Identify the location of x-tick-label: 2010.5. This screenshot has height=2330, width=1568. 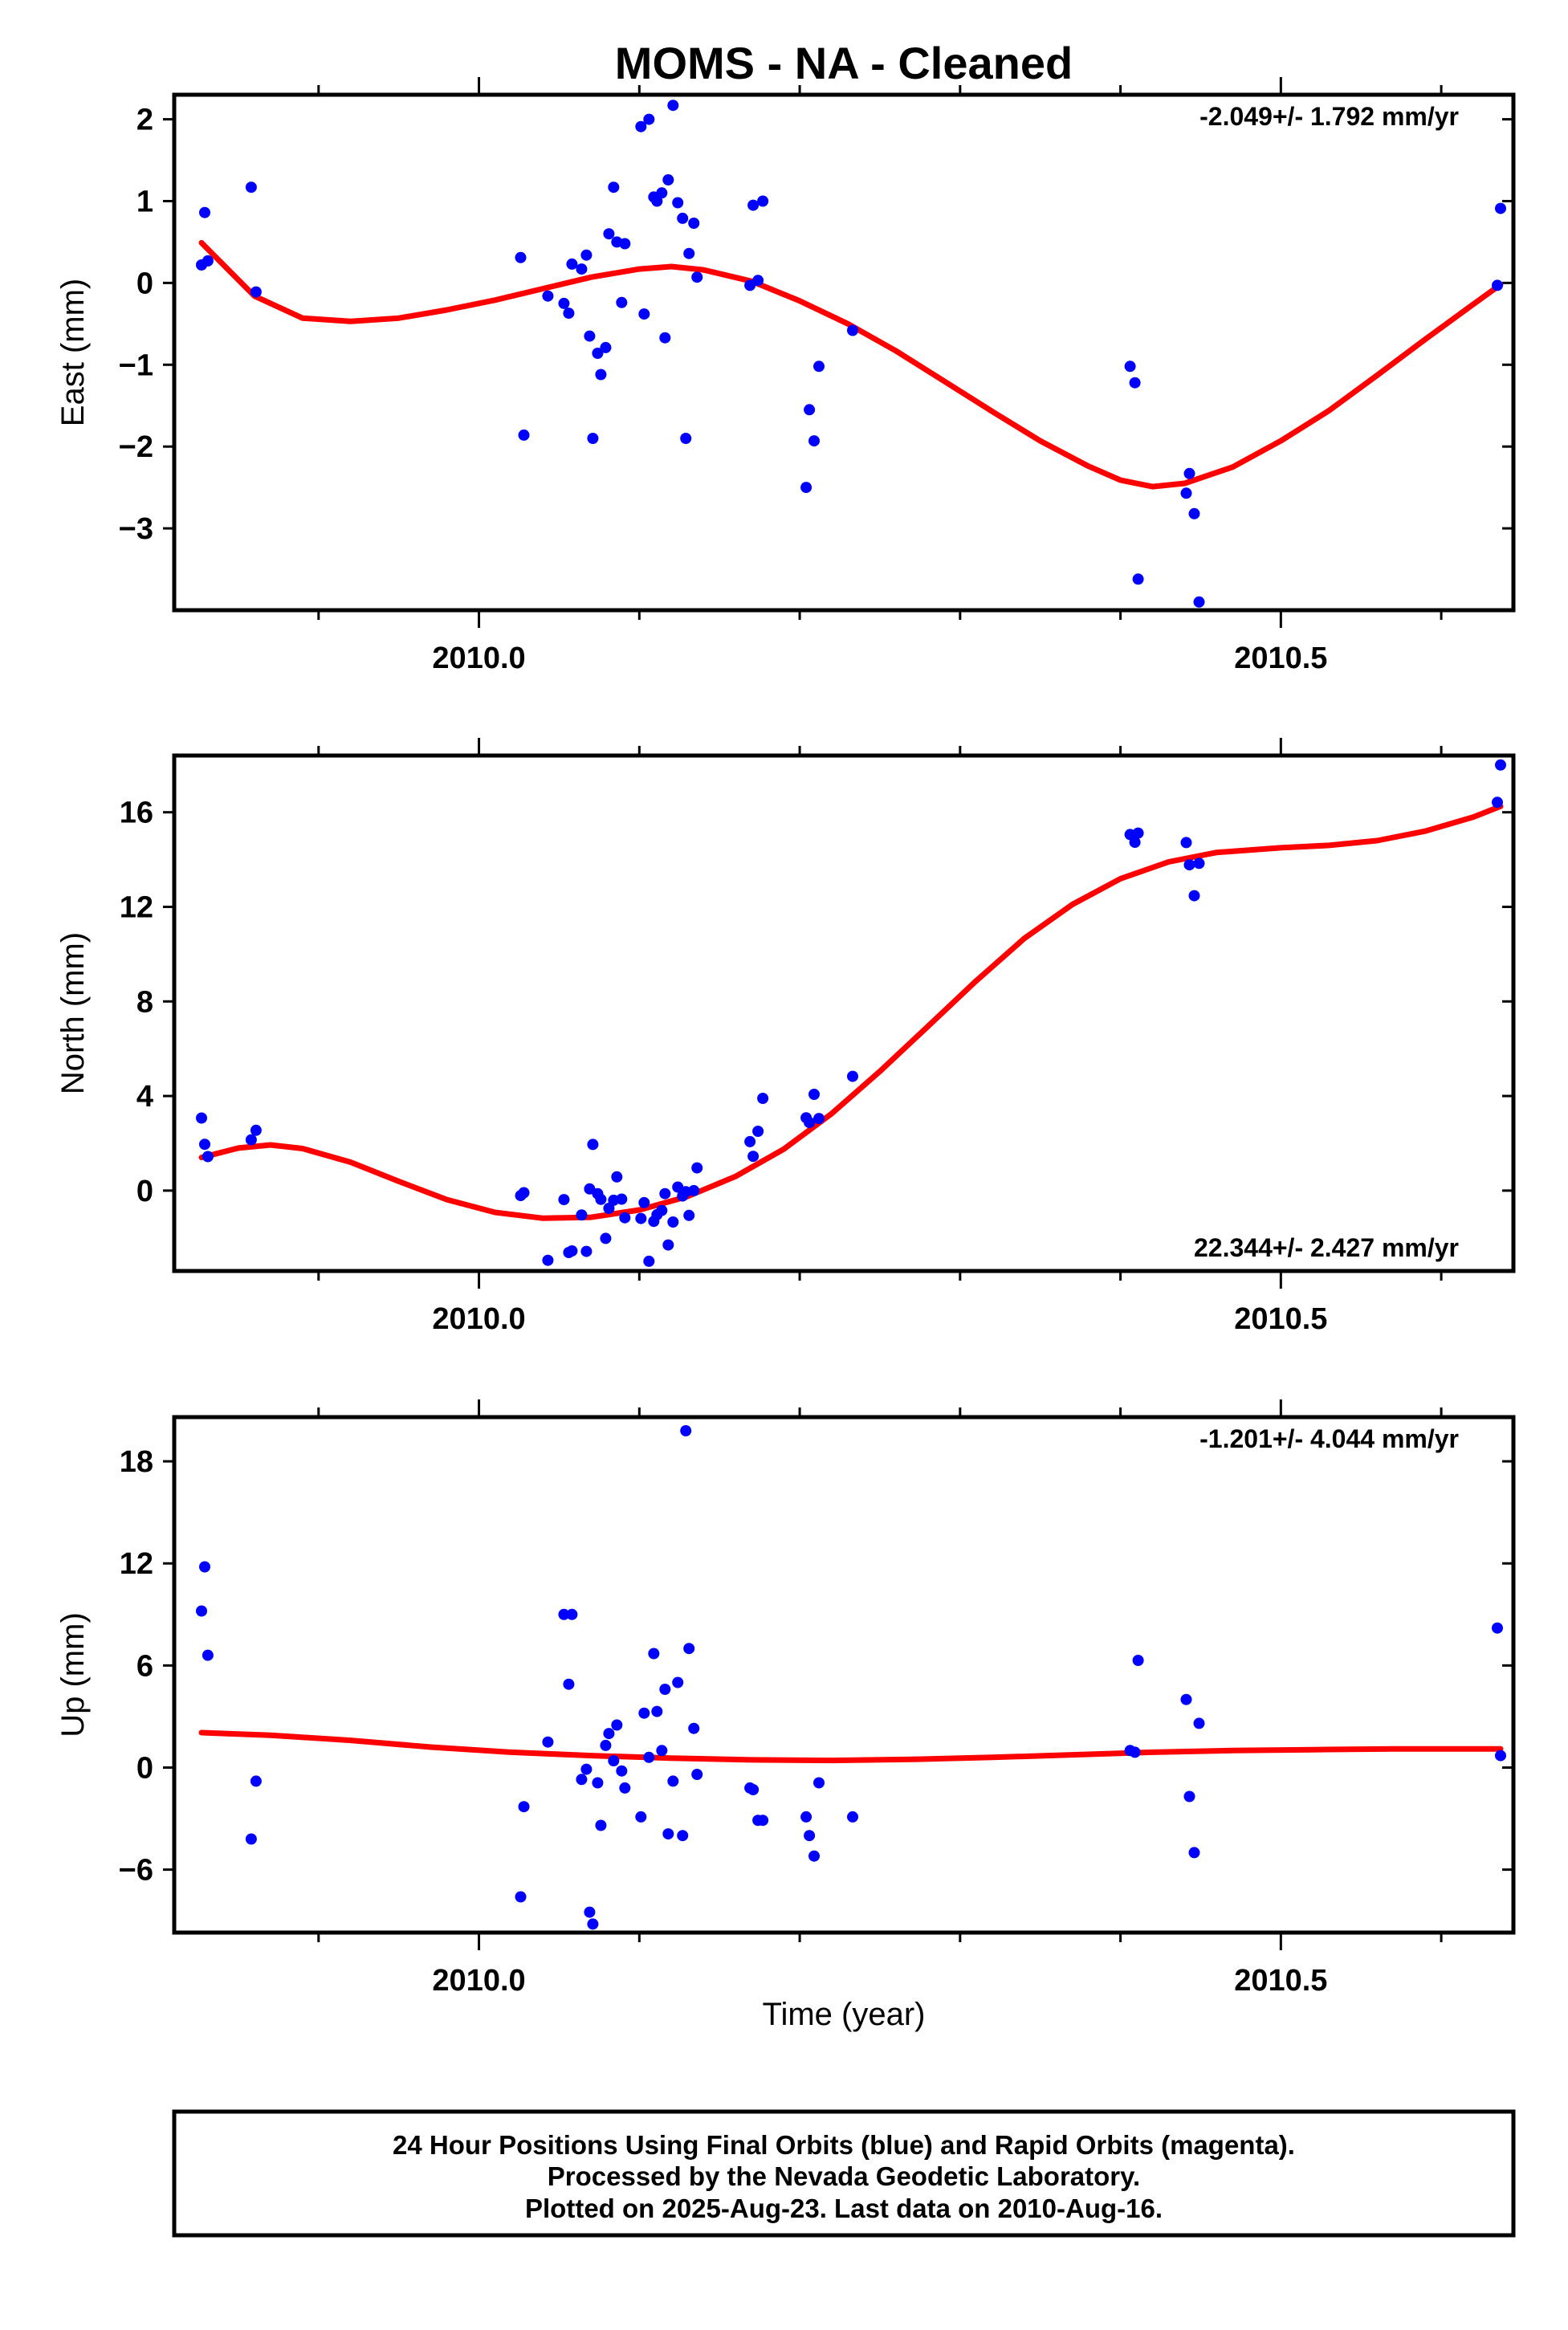
(1280, 658).